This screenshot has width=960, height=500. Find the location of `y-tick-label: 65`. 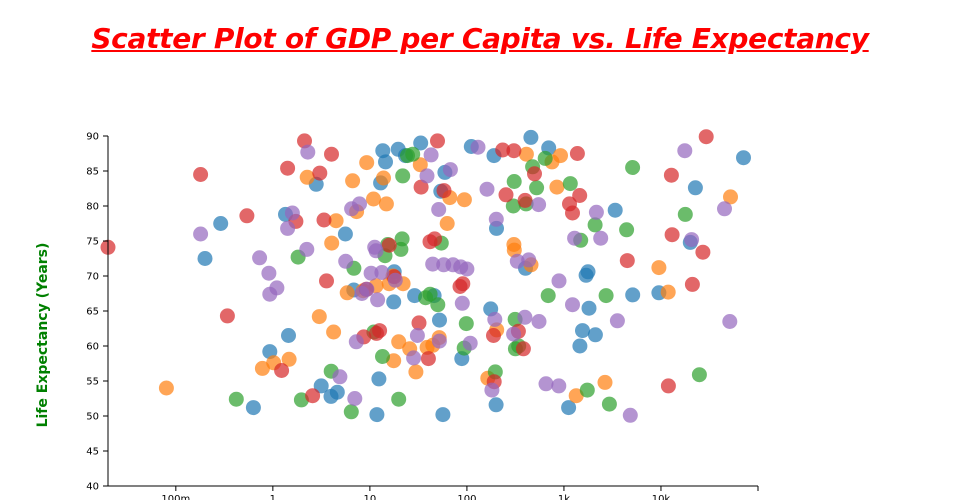

y-tick-label: 65 is located at coordinates (92, 312).